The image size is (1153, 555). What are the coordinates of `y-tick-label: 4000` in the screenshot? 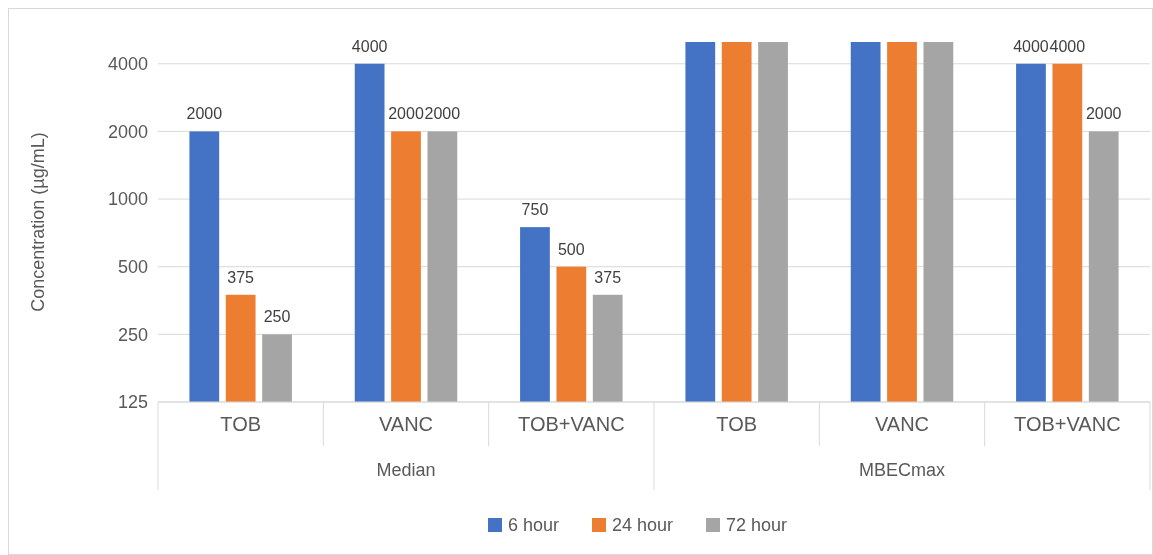 It's located at (127, 64).